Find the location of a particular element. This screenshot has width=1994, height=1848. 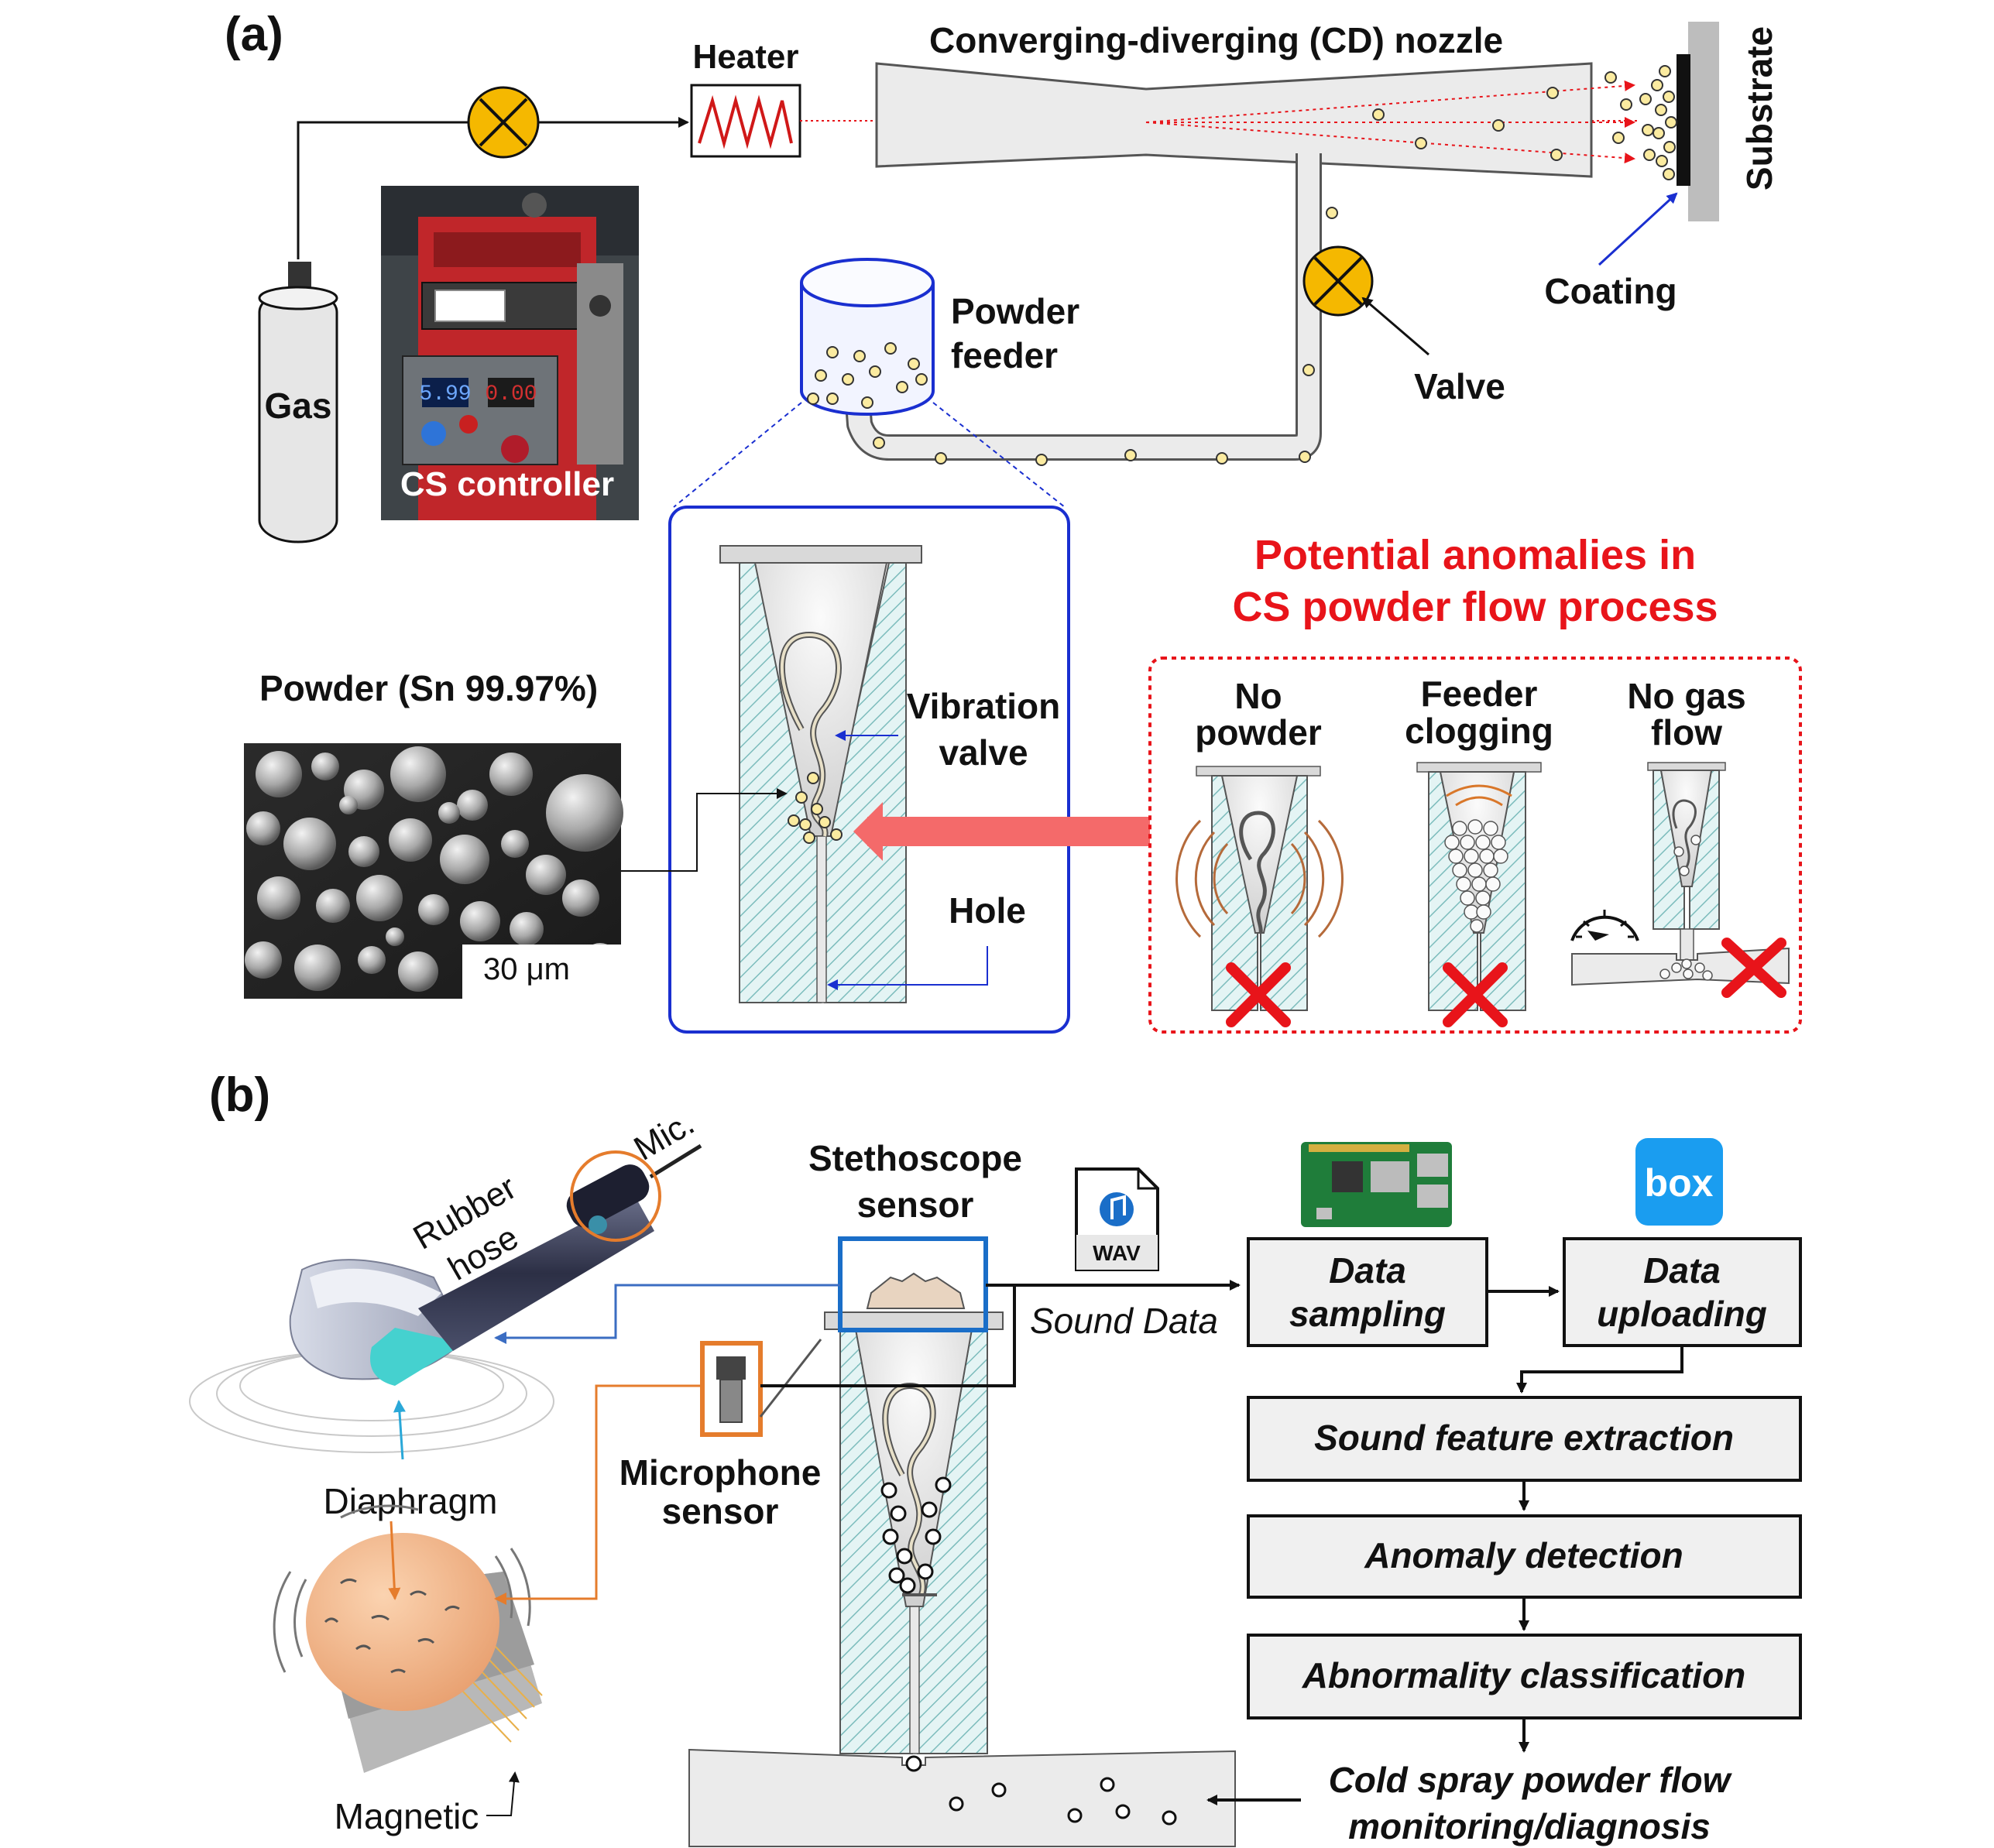

anomaly-detection-box is located at coordinates (1524, 1556).